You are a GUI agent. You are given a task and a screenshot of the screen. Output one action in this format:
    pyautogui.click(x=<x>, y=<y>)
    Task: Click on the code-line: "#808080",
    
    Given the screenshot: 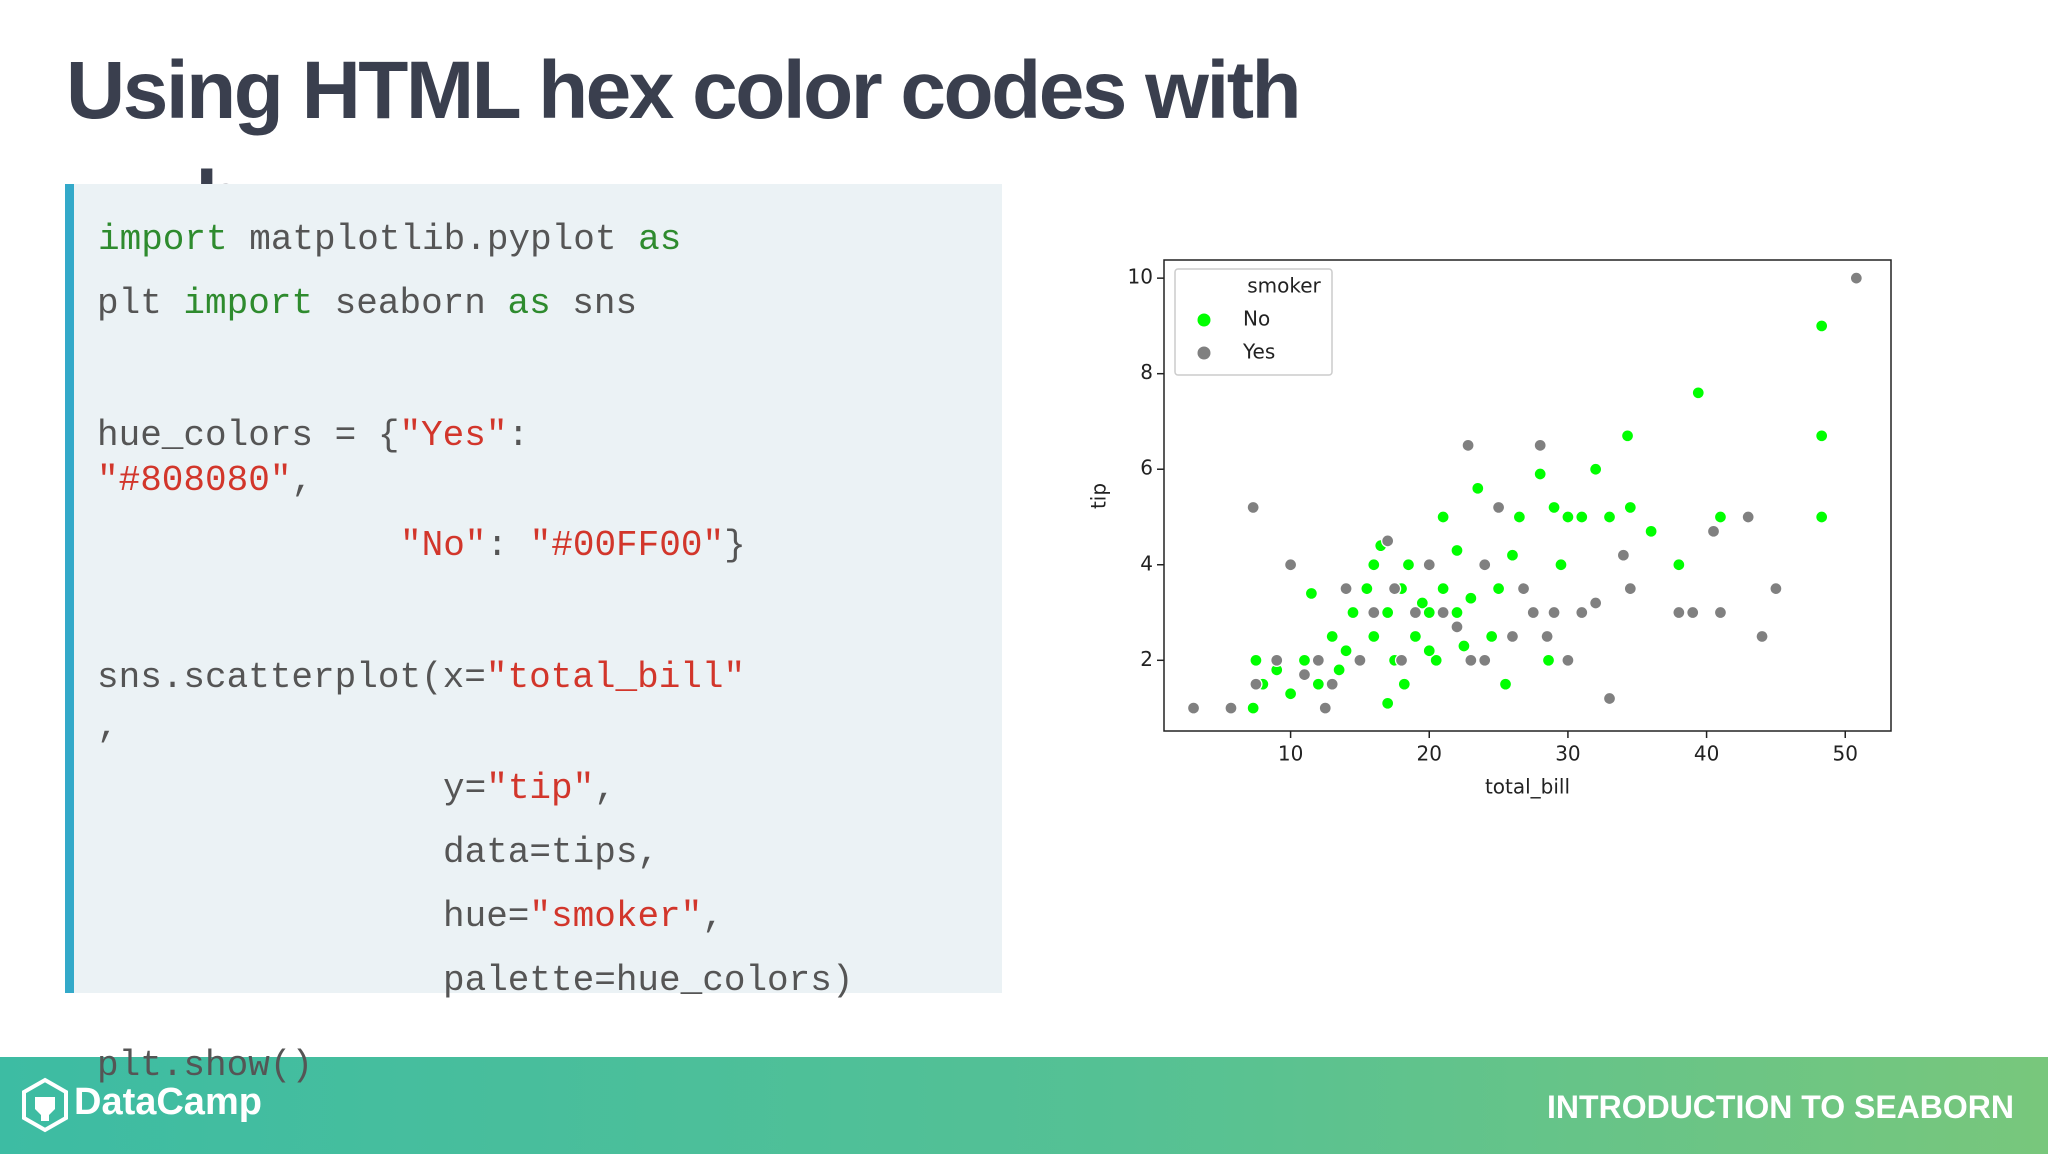 What is the action you would take?
    pyautogui.click(x=205, y=481)
    